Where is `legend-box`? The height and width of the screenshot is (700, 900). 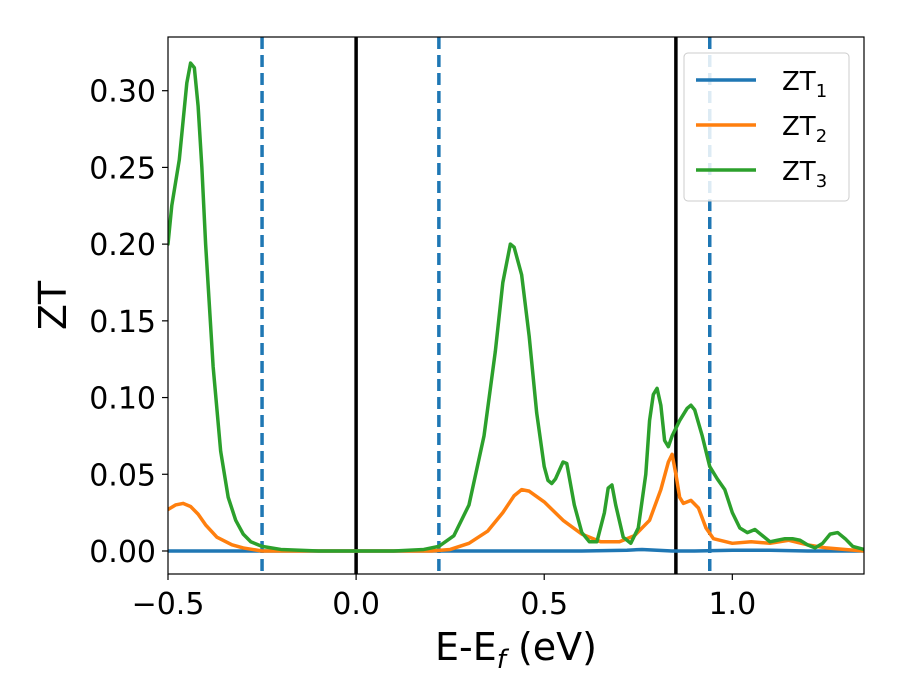
legend-box is located at coordinates (766, 127).